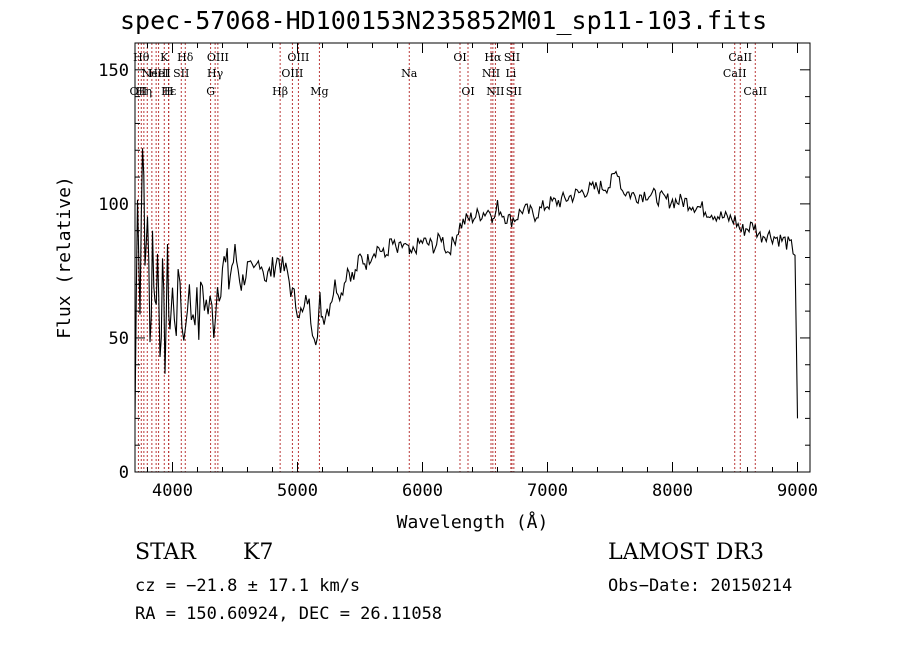 The image size is (900, 649). I want to click on y-tick-label: 0, so click(124, 473).